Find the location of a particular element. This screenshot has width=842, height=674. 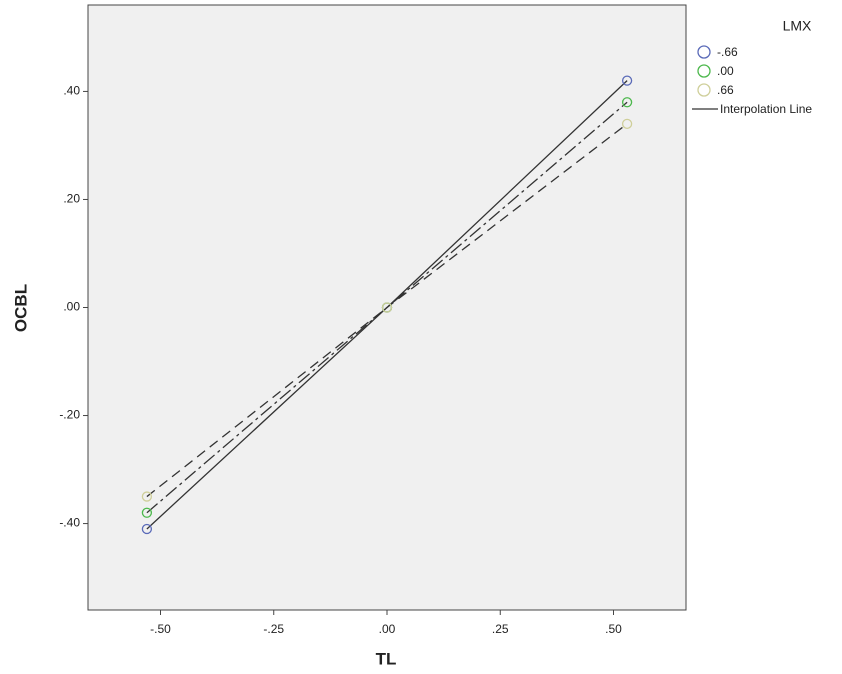

y-axis-title: OCBL is located at coordinates (20, 308).